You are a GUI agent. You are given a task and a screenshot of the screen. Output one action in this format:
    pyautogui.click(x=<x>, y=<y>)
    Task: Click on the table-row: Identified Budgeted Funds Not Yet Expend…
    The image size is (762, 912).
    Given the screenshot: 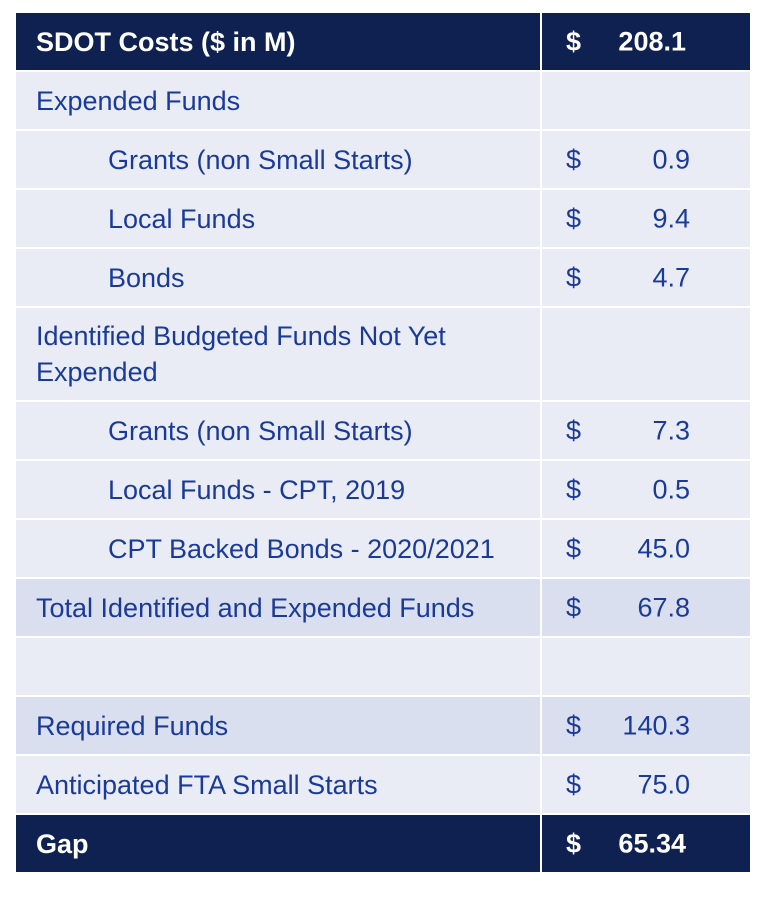 What is the action you would take?
    pyautogui.click(x=383, y=354)
    